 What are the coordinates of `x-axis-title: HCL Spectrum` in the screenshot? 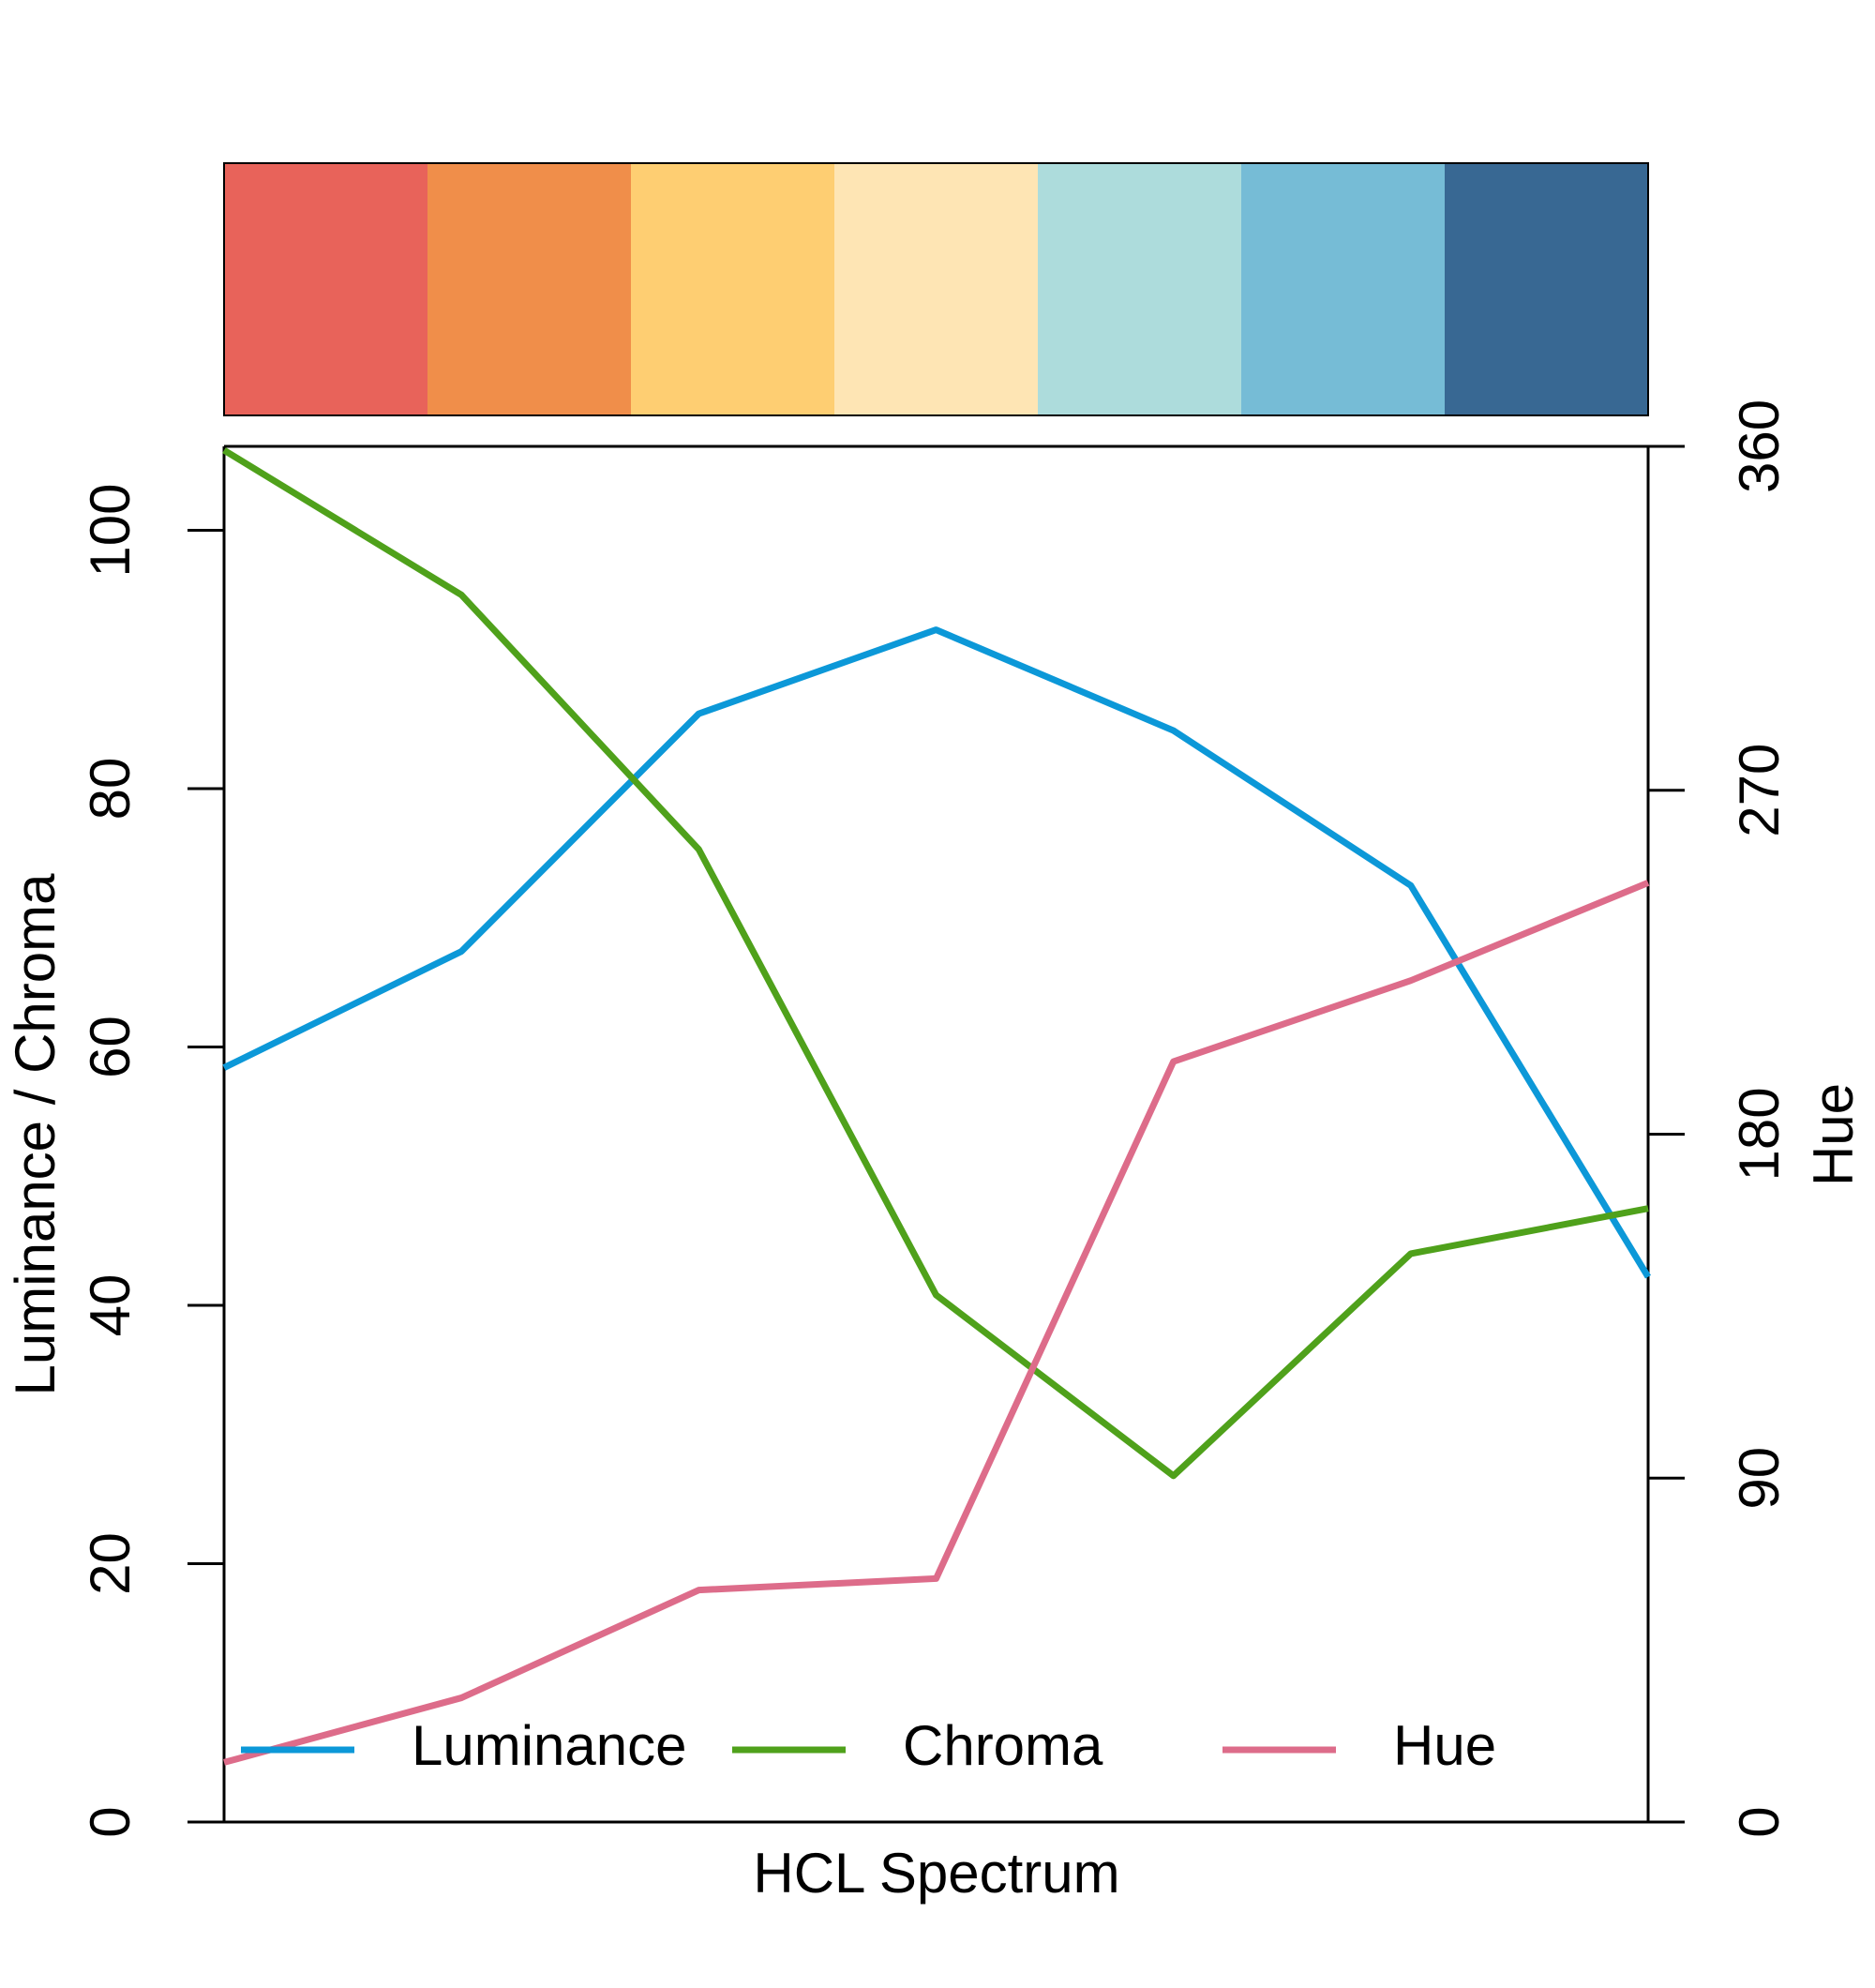 It's located at (936, 1874).